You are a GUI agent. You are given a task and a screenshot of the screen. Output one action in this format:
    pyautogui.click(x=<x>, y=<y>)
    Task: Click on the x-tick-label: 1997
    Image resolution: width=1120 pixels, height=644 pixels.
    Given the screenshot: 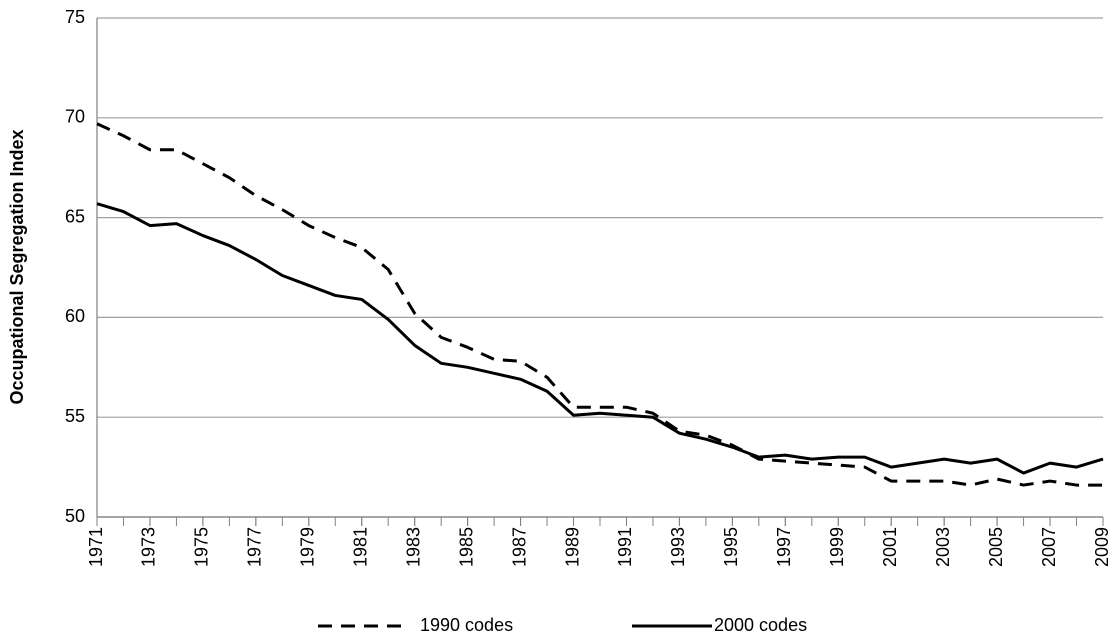 What is the action you would take?
    pyautogui.click(x=784, y=547)
    